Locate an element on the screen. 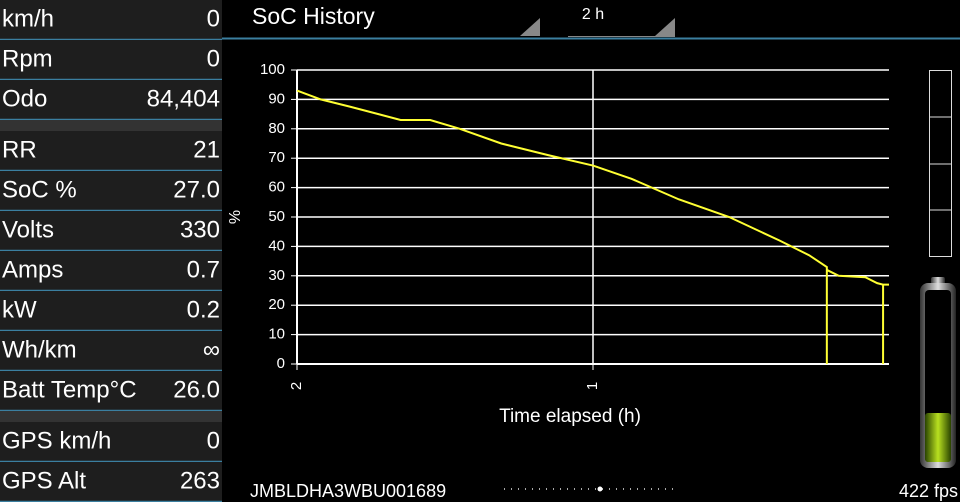 The width and height of the screenshot is (960, 502). y-axis-title: % is located at coordinates (235, 217).